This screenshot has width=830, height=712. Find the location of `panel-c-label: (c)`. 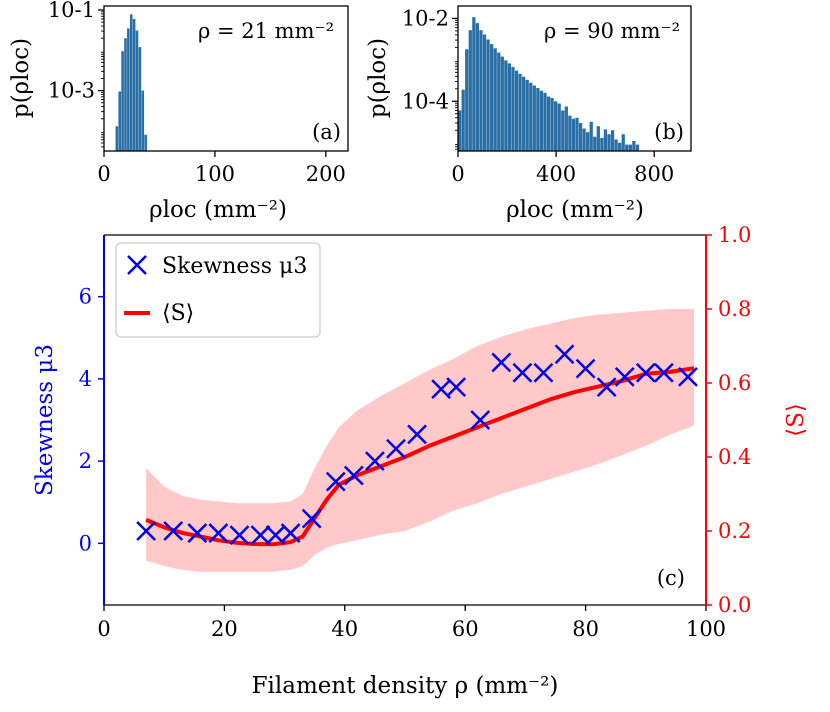

panel-c-label: (c) is located at coordinates (671, 578).